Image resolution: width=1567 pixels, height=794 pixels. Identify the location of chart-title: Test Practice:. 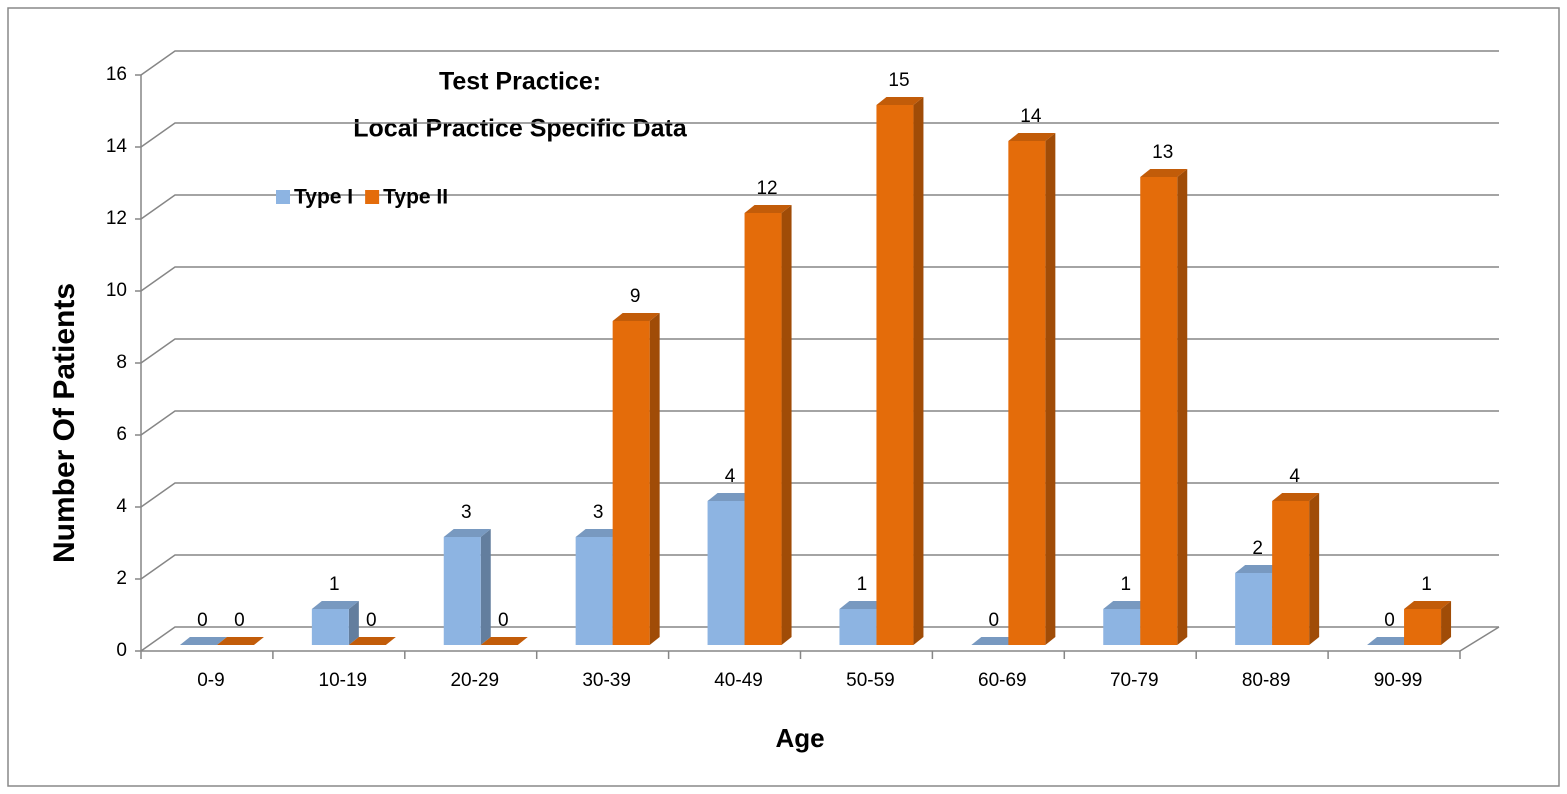
(520, 82).